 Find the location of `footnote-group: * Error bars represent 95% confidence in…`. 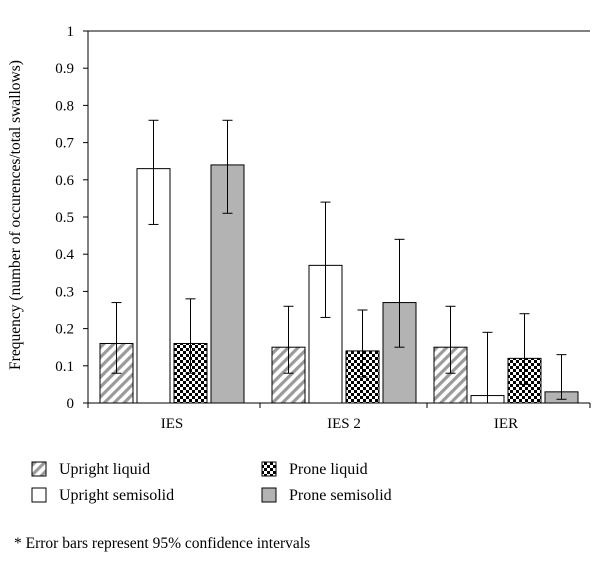

footnote-group: * Error bars represent 95% confidence in… is located at coordinates (162, 543).